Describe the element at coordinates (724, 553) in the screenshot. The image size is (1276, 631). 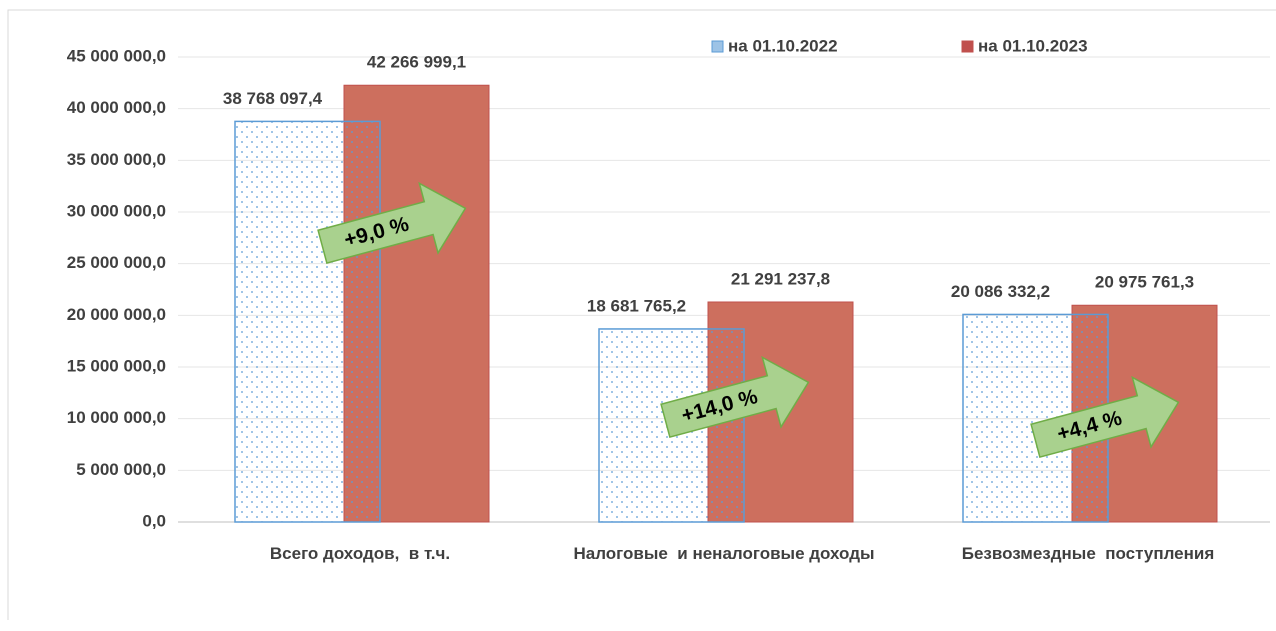
I see `x-tick-label: Налоговые и неналоговые доходы` at that location.